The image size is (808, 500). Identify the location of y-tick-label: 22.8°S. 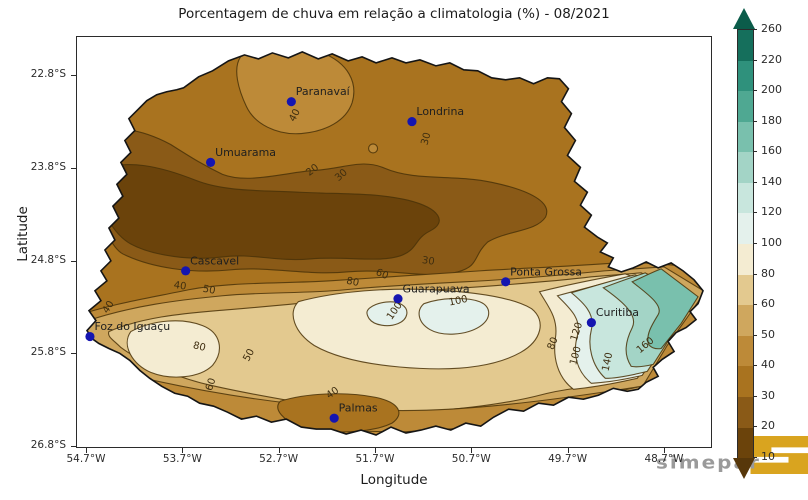
(48, 74).